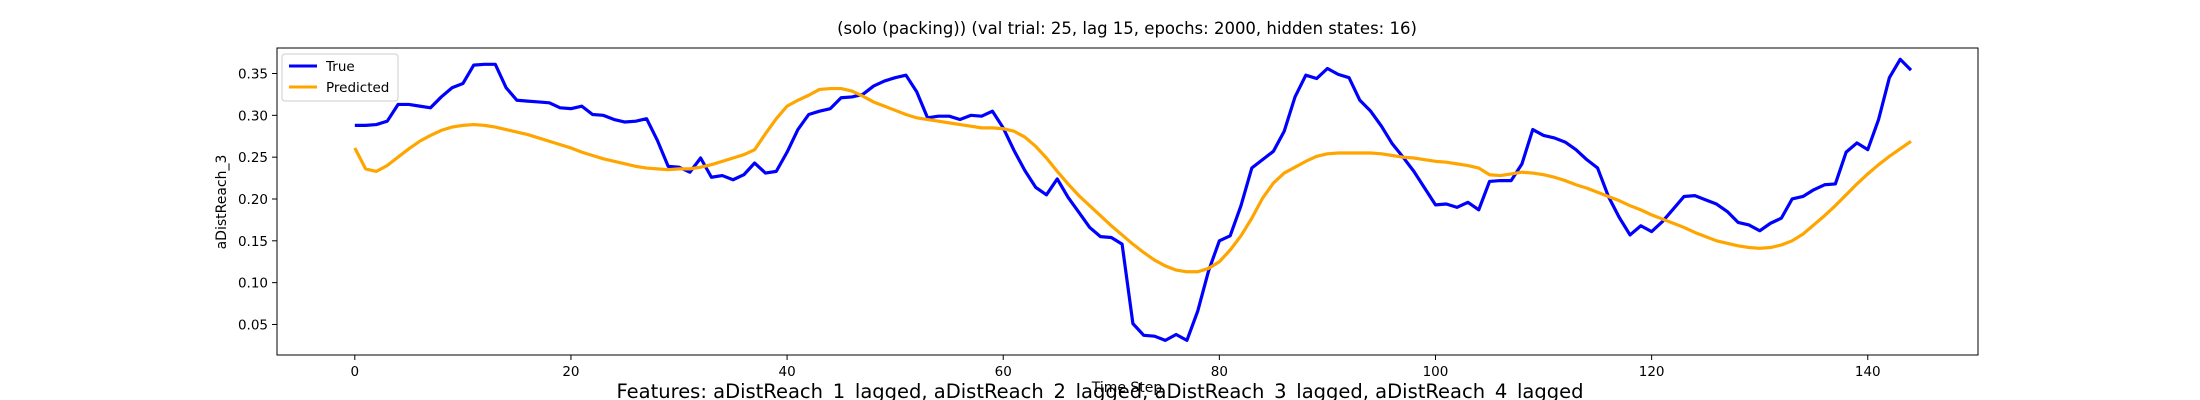 The image size is (2200, 400). Describe the element at coordinates (253, 242) in the screenshot. I see `y-tick-label: 0.15` at that location.